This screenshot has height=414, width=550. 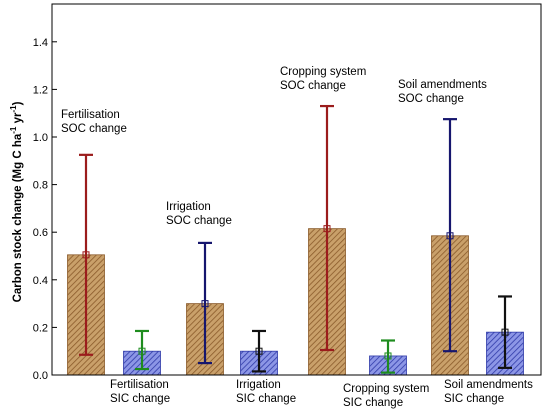 I want to click on y-tick-label: 1.0, so click(x=40, y=138).